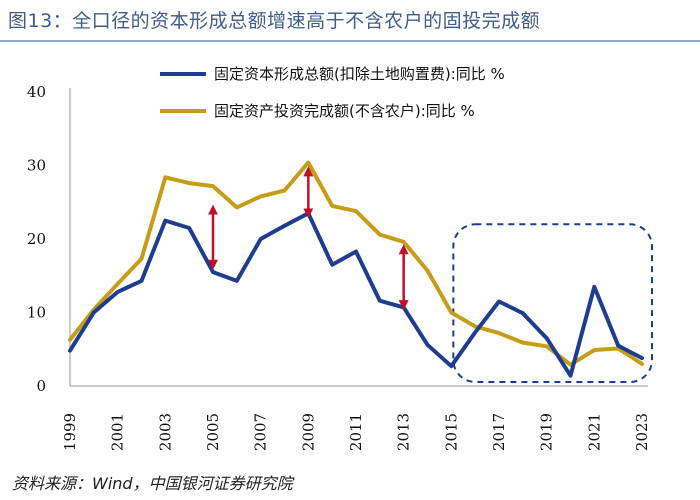 This screenshot has height=500, width=700. What do you see at coordinates (359, 74) in the screenshot?
I see `legend-label-series-1: 固定资本形成总额(扣除土地购置费):同比 %` at bounding box center [359, 74].